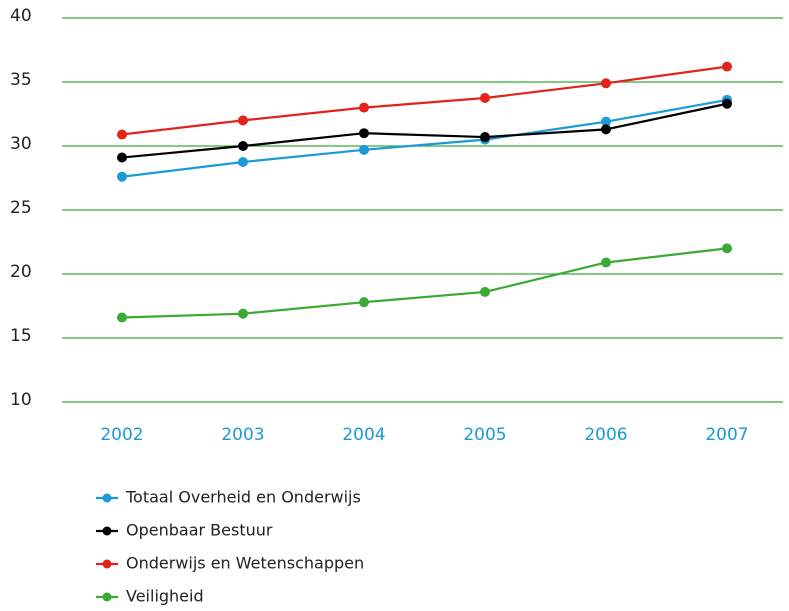 The width and height of the screenshot is (789, 611). Describe the element at coordinates (21, 80) in the screenshot. I see `y-tick-label: 35` at that location.